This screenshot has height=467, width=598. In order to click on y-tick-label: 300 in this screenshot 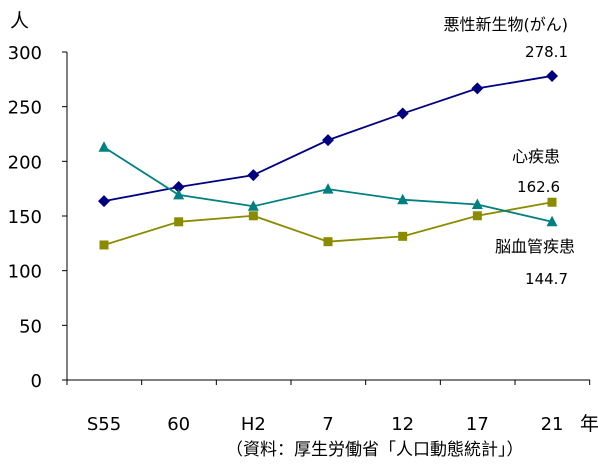, I will do `click(25, 53)`.